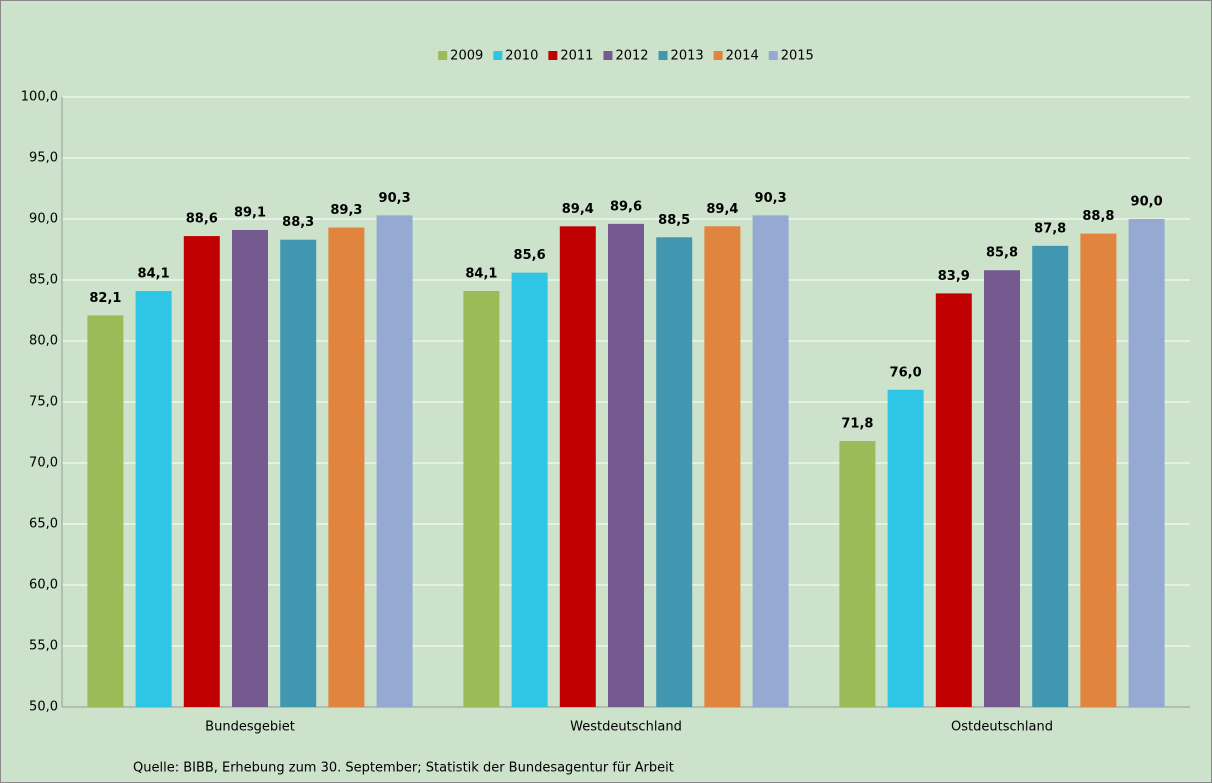 The height and width of the screenshot is (783, 1212). What do you see at coordinates (250, 727) in the screenshot?
I see `x-tick-label: Bundesgebiet` at bounding box center [250, 727].